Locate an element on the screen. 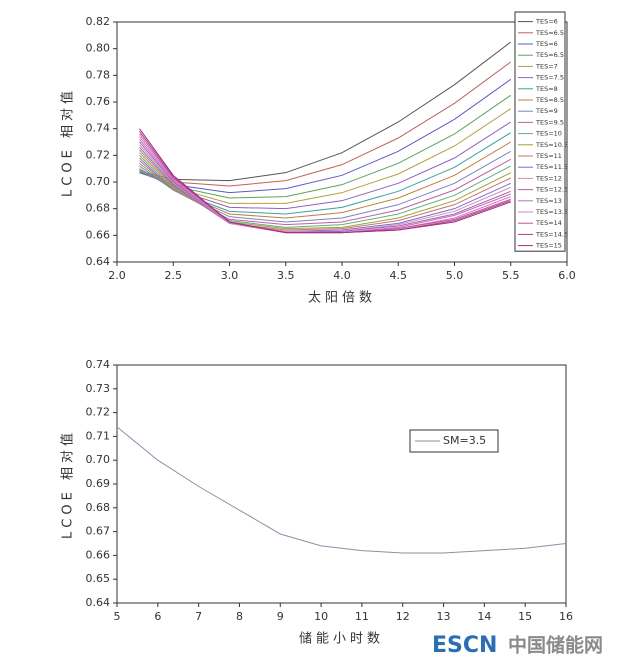 Image resolution: width=636 pixels, height=666 pixels. y-tick-label: 0.73 is located at coordinates (98, 388).